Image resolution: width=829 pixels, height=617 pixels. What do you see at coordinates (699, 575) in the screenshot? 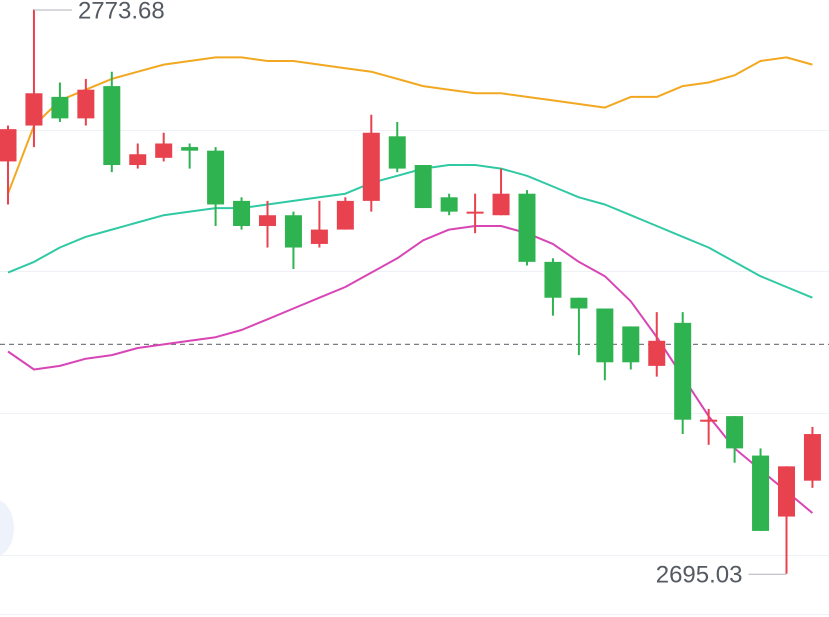
I see `min-price-label: 2695.03` at bounding box center [699, 575].